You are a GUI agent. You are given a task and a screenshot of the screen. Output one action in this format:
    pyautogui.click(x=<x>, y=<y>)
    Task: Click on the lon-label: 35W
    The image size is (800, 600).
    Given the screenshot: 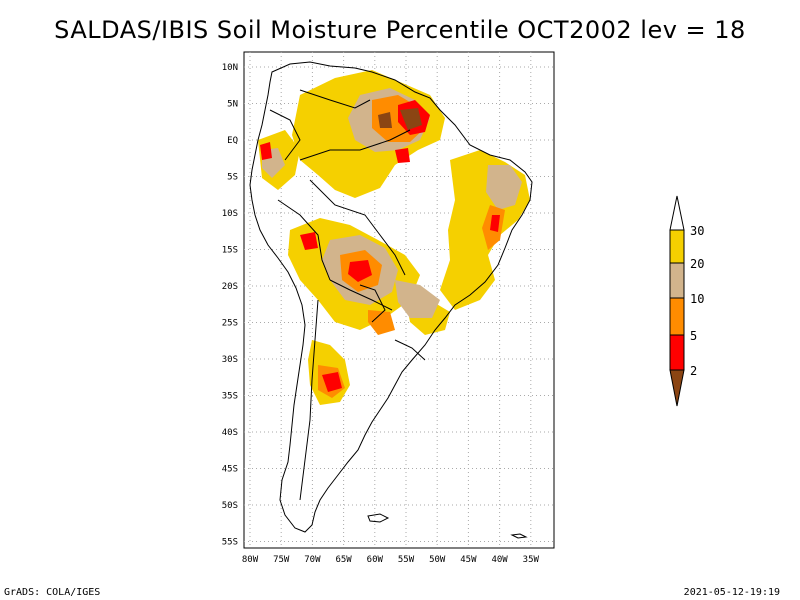 What is the action you would take?
    pyautogui.click(x=531, y=560)
    